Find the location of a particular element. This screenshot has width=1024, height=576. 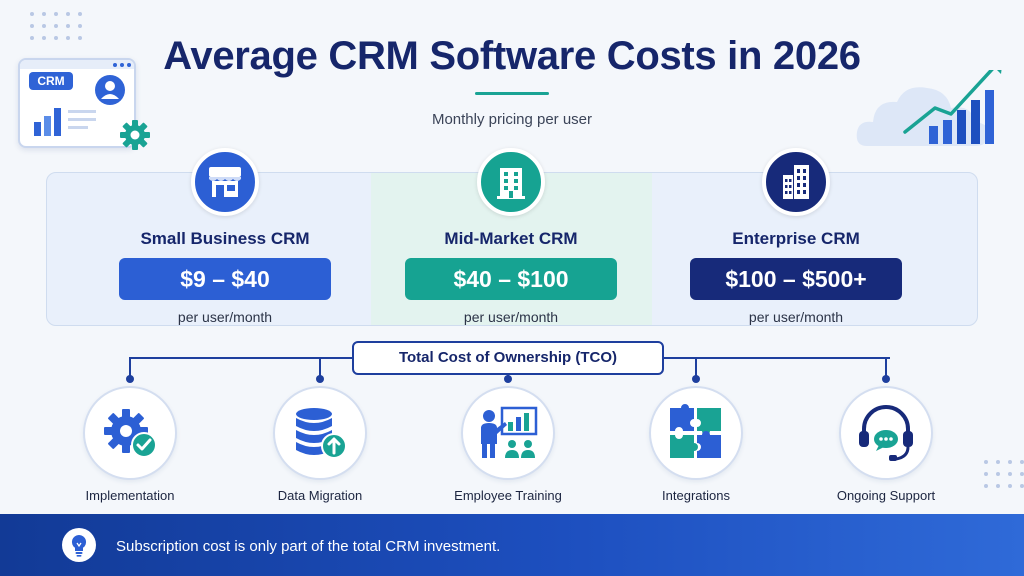

tier-price: $40 – $100 is located at coordinates (511, 279).